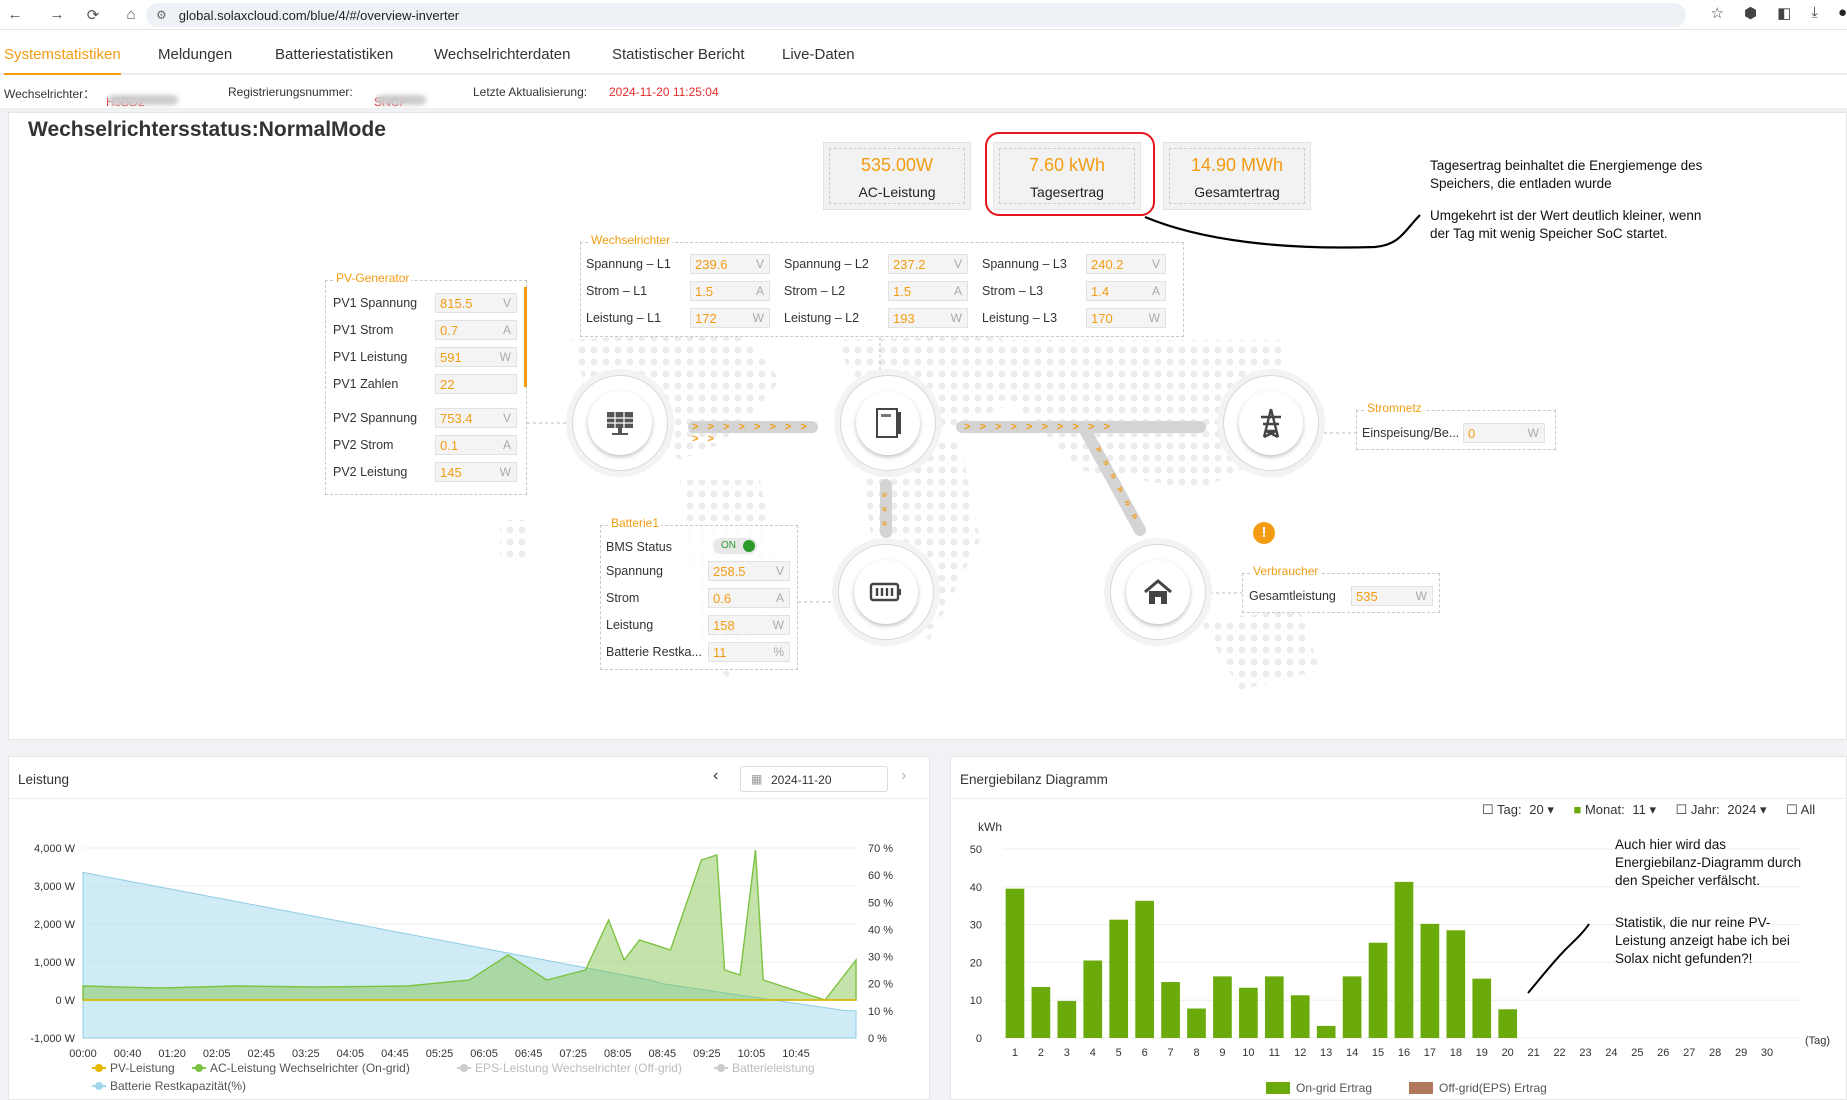 This screenshot has width=1847, height=1100. Describe the element at coordinates (55, 887) in the screenshot. I see `power-y-left-tick: 3,000 W` at that location.